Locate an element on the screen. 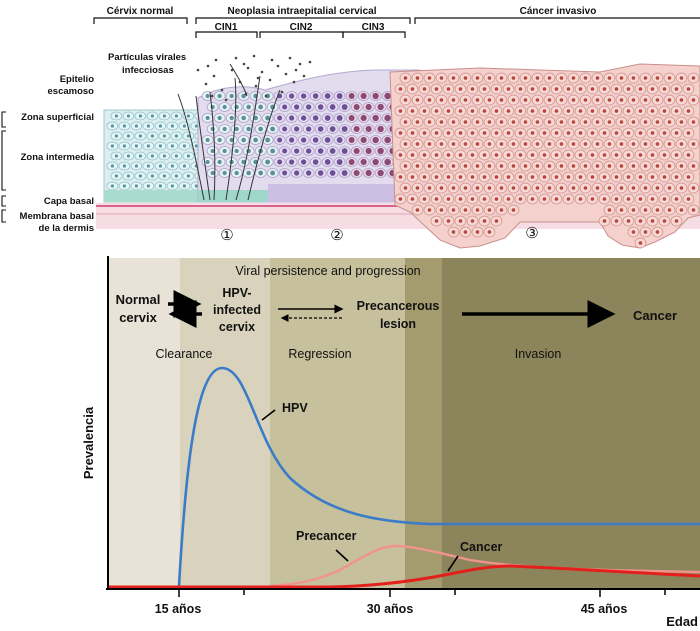 The height and width of the screenshot is (631, 700). cancer-cells is located at coordinates (547, 160).